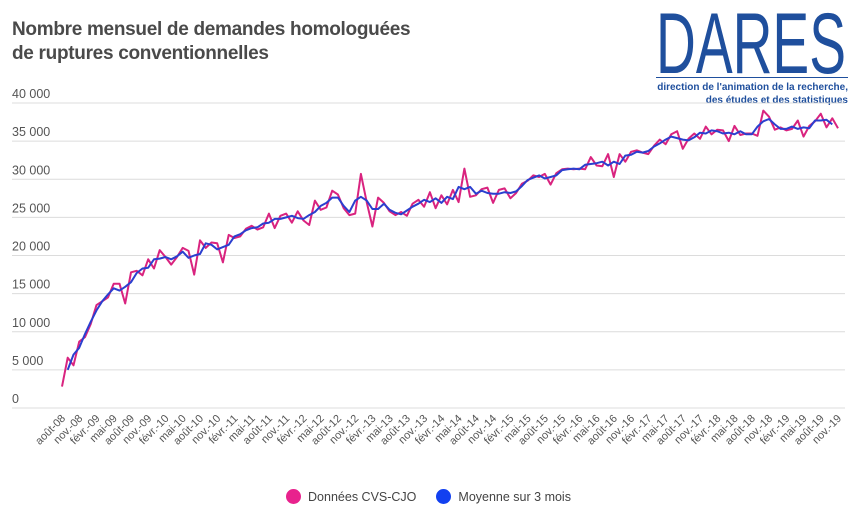 Image resolution: width=857 pixels, height=522 pixels. Describe the element at coordinates (428, 496) in the screenshot. I see `legend: Données CVS-CJO Moyenne sur 3 mois` at that location.